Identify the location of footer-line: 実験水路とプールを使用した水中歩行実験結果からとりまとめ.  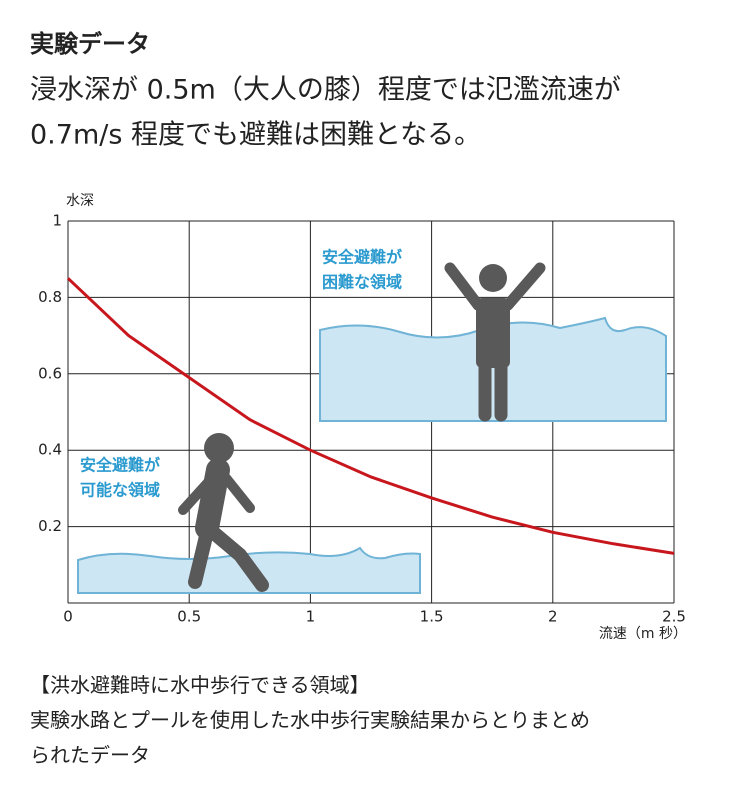
(310, 720).